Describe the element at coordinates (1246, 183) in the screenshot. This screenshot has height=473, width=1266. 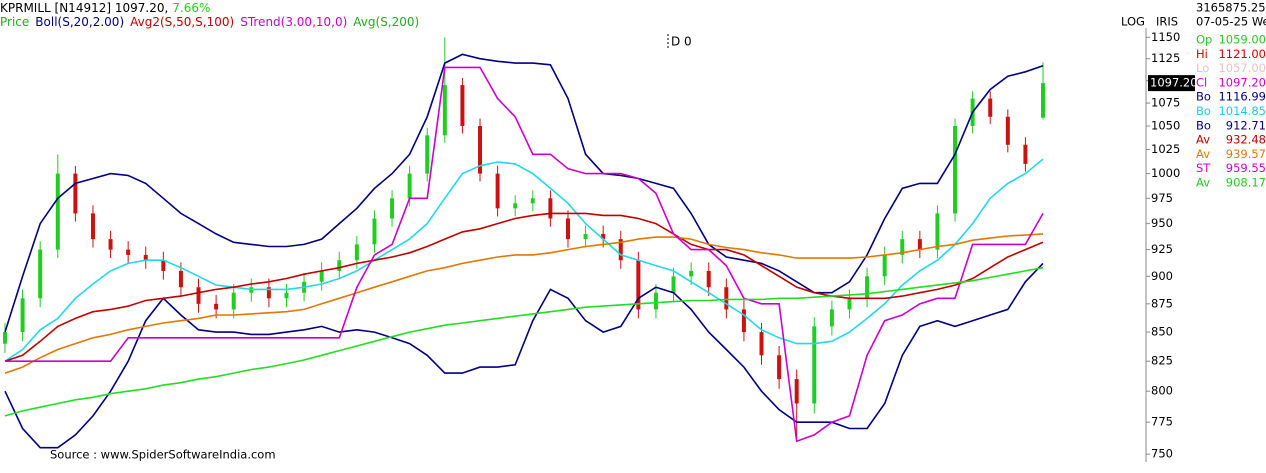
I see `readout-value: 908.17` at that location.